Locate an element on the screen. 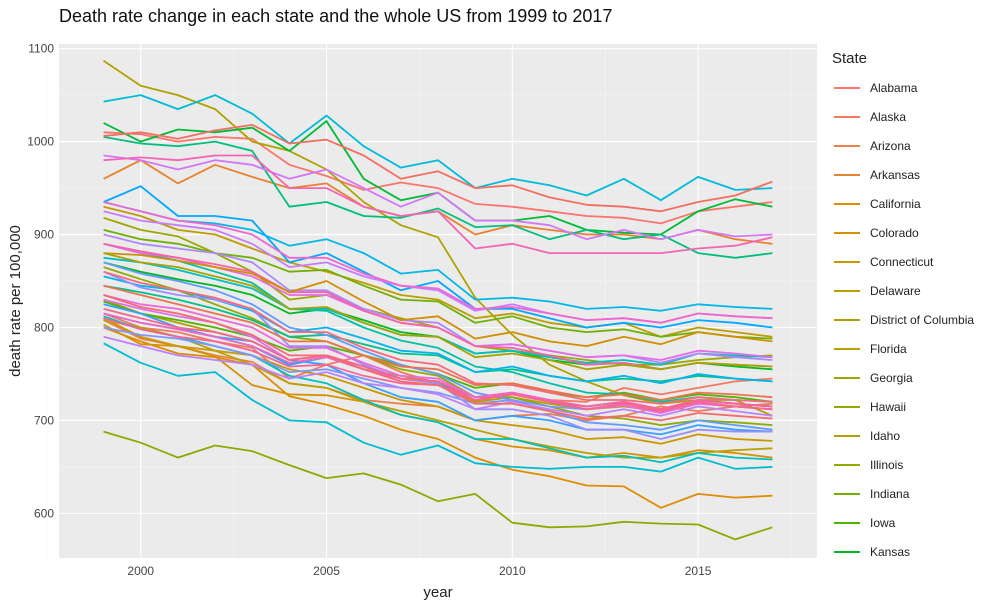 This screenshot has height=600, width=1000. legend-item: Connecticut is located at coordinates (903, 261).